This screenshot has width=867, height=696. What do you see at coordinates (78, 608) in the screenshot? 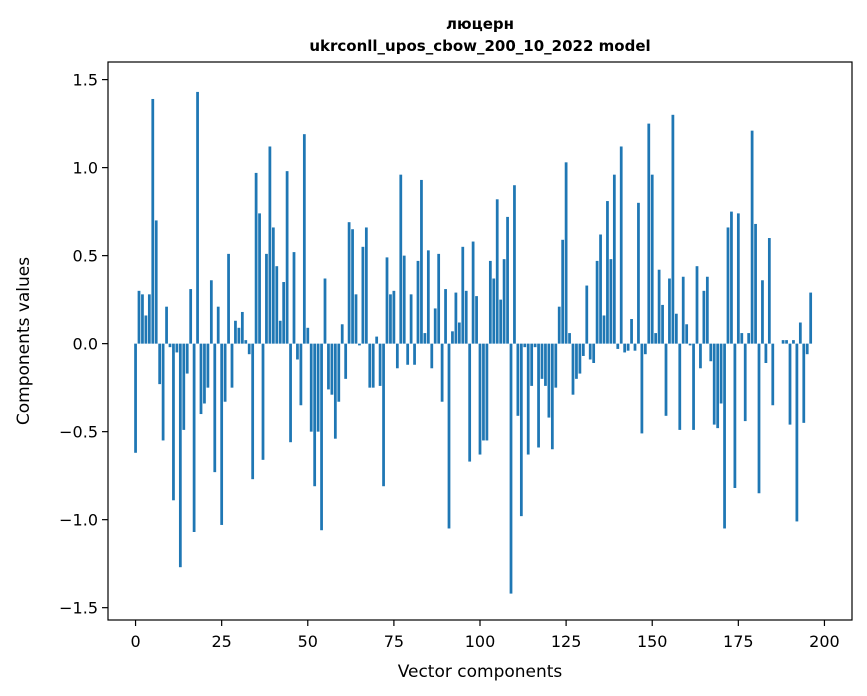
I see `y-tick-label: −1.5` at bounding box center [78, 608].